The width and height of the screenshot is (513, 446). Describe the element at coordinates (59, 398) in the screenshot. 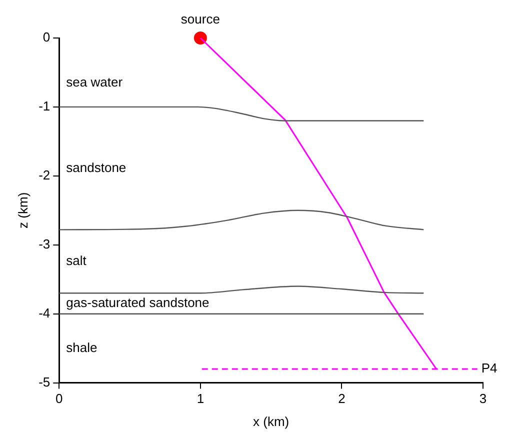

I see `x-tick-label: 0` at that location.